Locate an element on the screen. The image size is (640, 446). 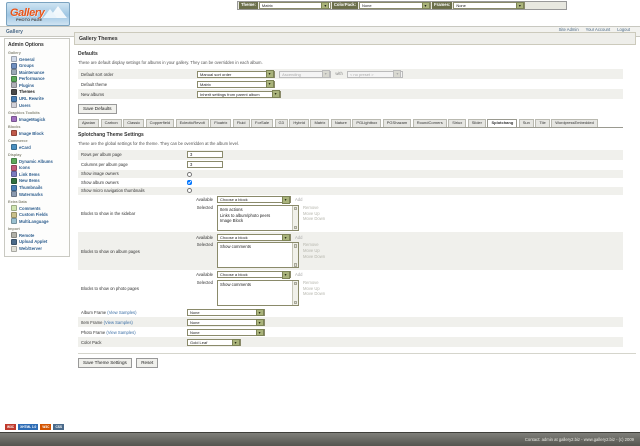
sidebar-item-link-items: Link Items is located at coordinates (38, 174).